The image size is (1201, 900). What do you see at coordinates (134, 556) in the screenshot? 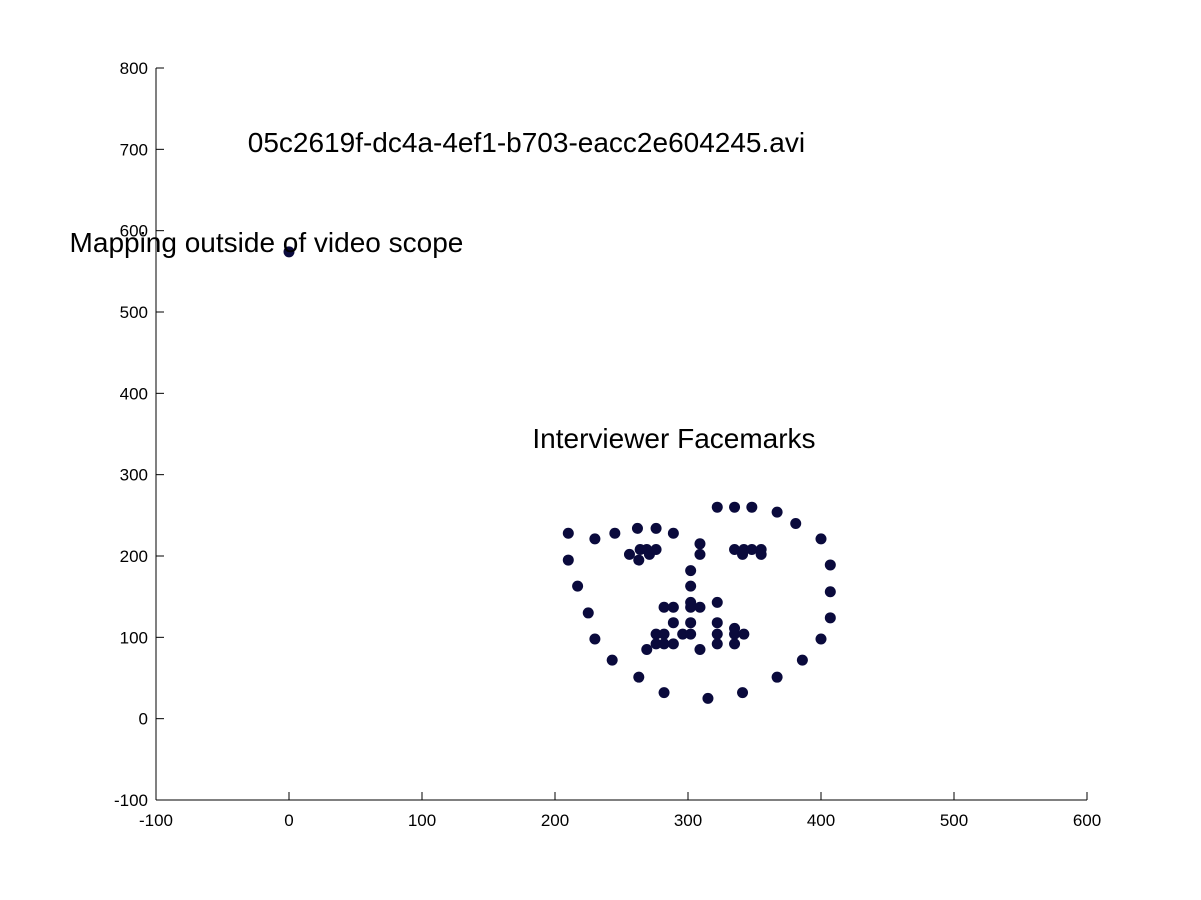
I see `y-tick-label: 200` at bounding box center [134, 556].